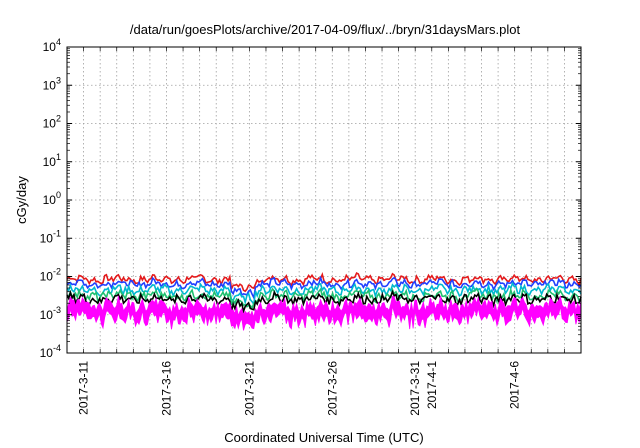 This screenshot has width=640, height=448. Describe the element at coordinates (332, 388) in the screenshot. I see `x-tick-label: 2017-3-26` at that location.